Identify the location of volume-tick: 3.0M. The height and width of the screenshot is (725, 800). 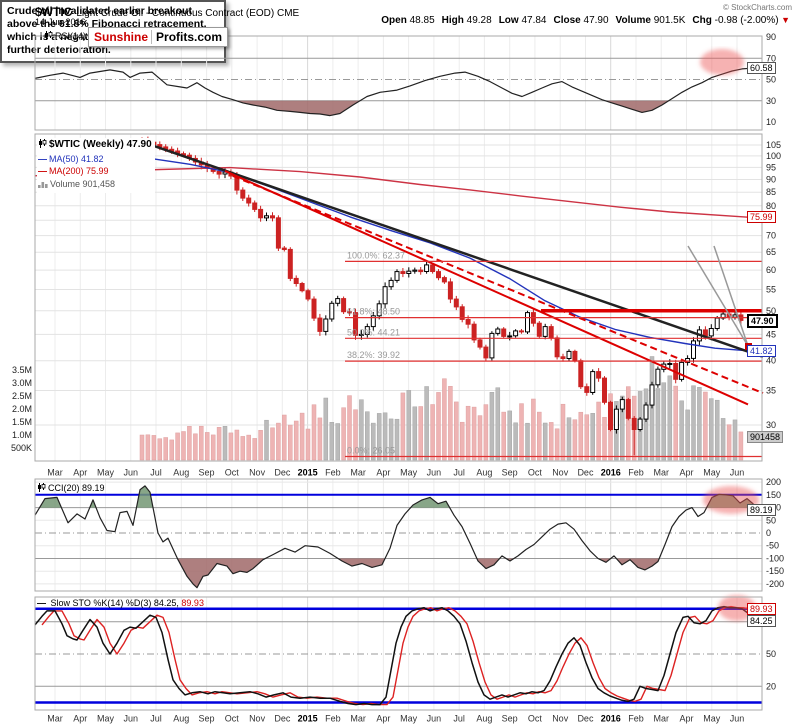
(22, 383).